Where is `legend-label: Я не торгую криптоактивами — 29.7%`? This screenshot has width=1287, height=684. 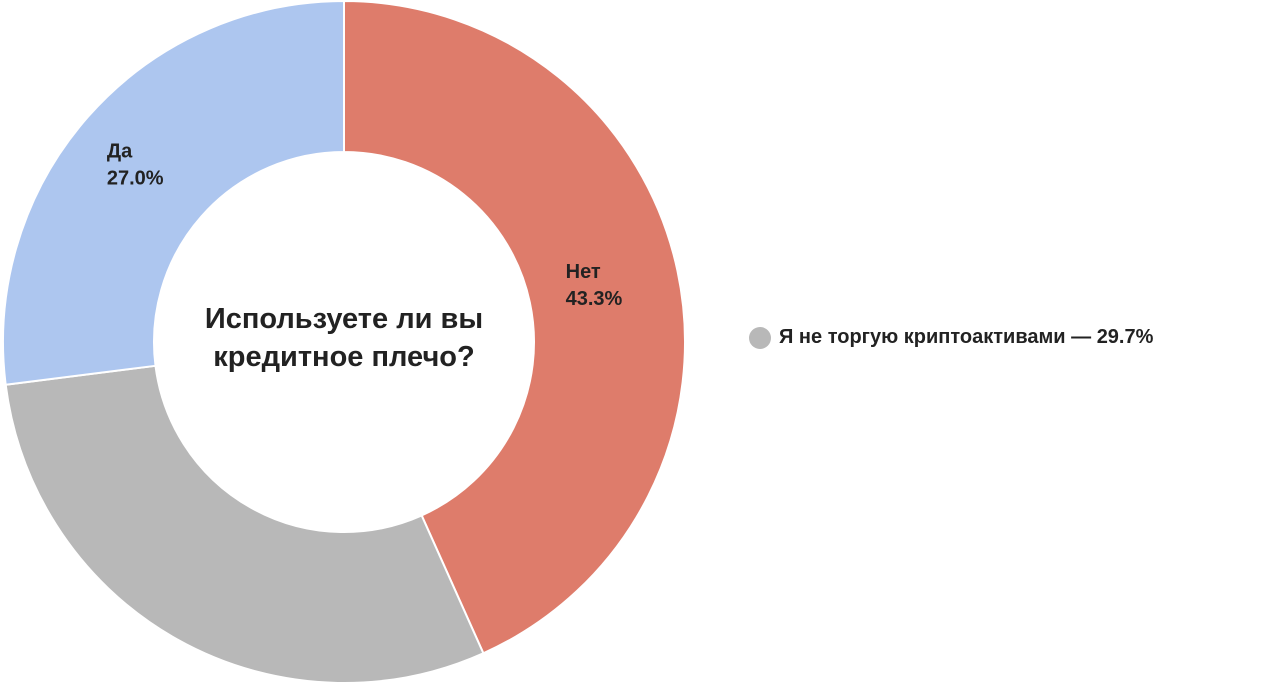 legend-label: Я не торгую криптоактивами — 29.7% is located at coordinates (966, 337).